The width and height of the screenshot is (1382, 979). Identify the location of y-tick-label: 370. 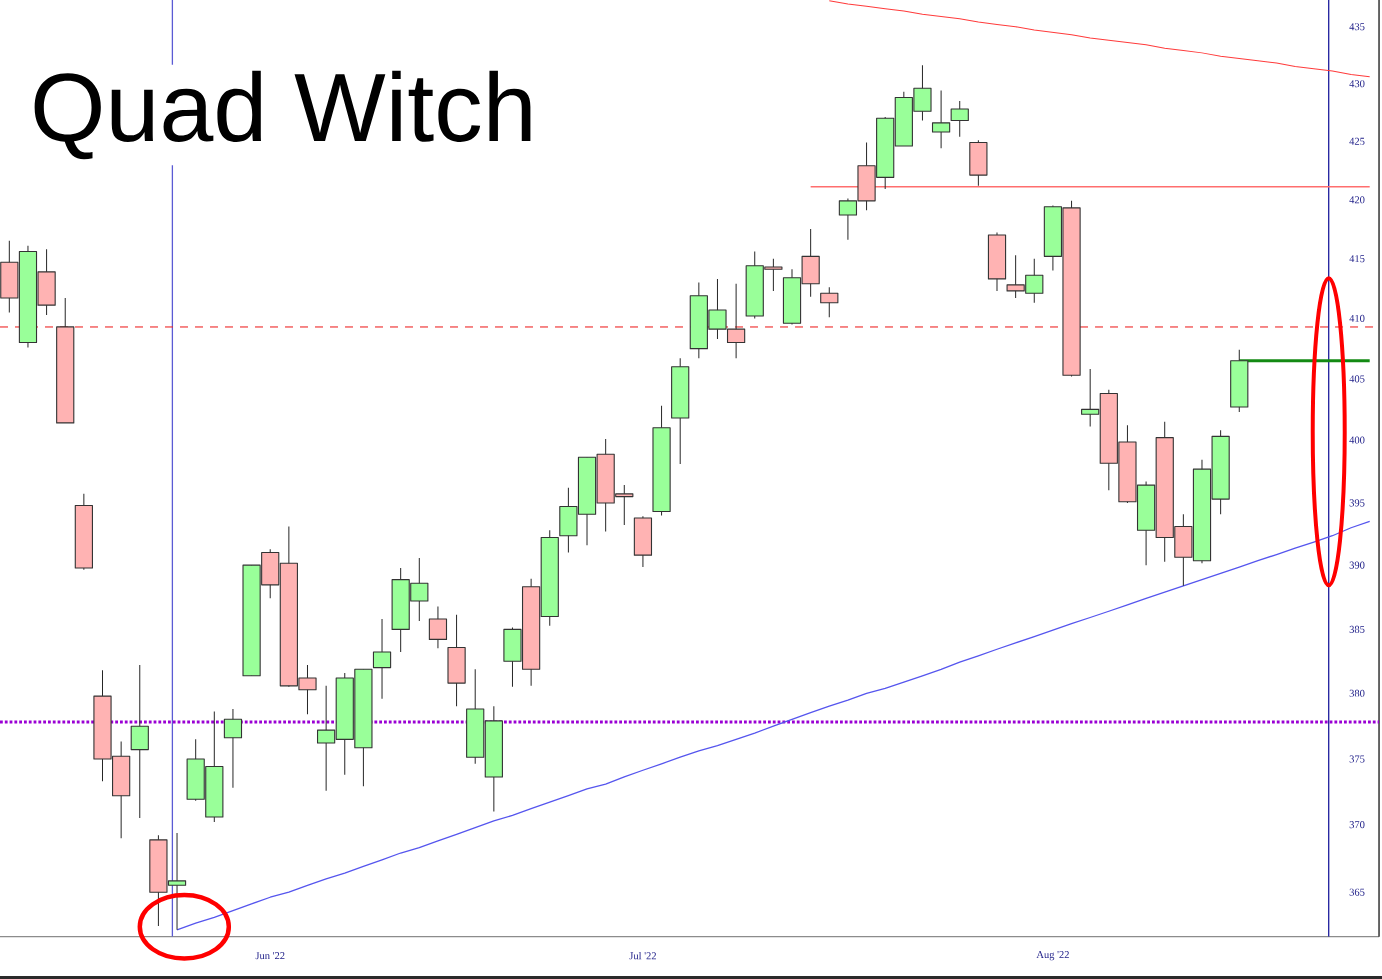
(1357, 825).